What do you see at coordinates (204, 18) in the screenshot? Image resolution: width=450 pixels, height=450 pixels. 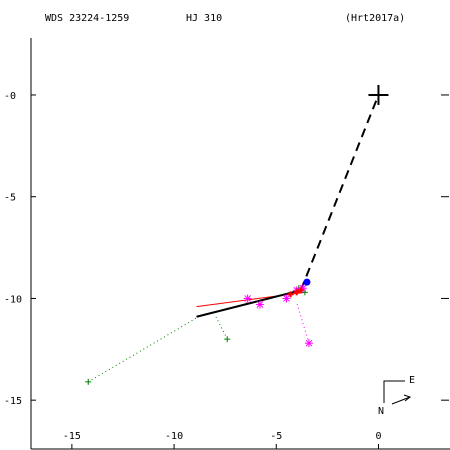 I see `star-name-label: HJ 310` at bounding box center [204, 18].